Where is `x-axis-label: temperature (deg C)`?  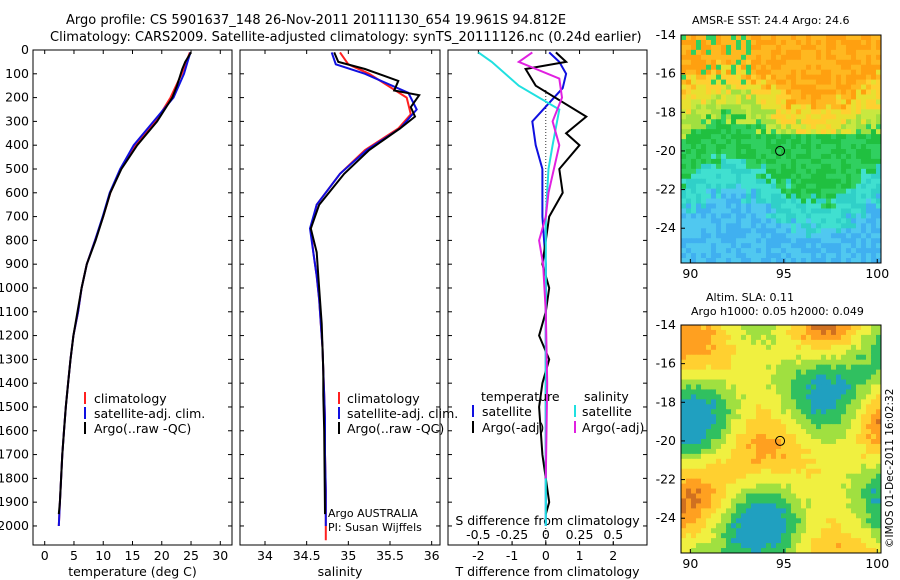 x-axis-label: temperature (deg C) is located at coordinates (132, 571).